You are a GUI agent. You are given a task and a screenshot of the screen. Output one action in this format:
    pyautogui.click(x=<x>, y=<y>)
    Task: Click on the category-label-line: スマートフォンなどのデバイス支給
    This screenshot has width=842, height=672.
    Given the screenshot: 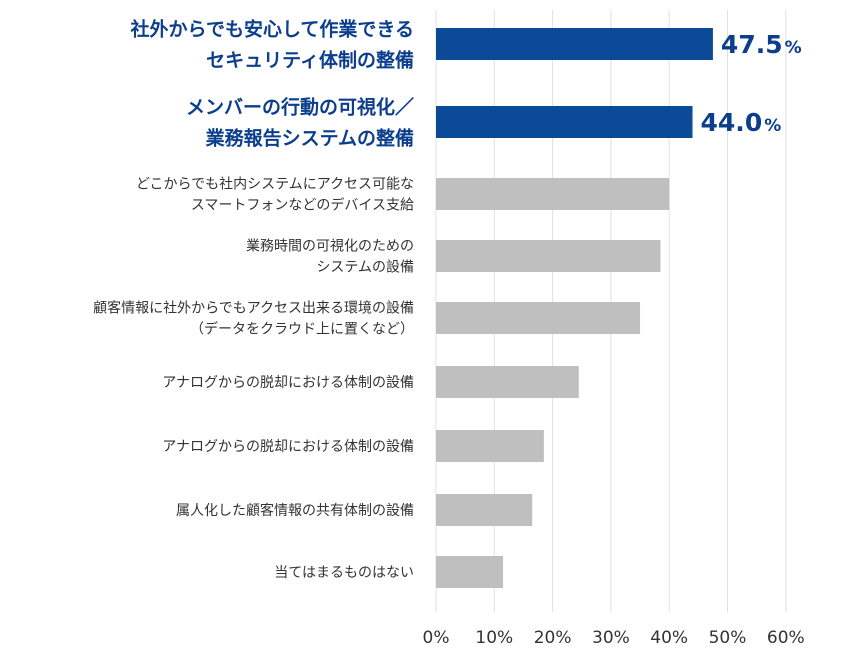 What is the action you would take?
    pyautogui.click(x=302, y=205)
    